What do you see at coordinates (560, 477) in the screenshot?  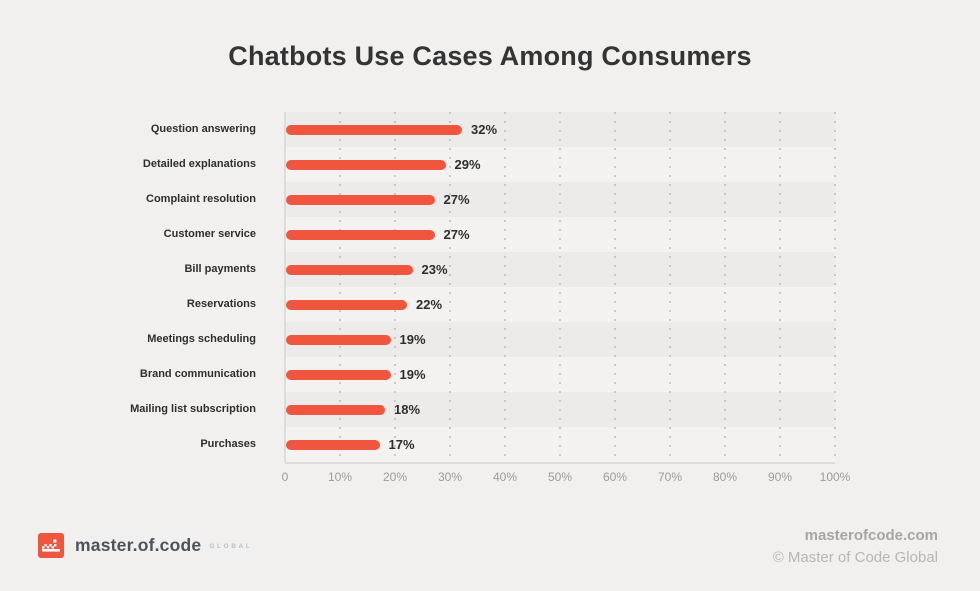 I see `x-tick-label: 50%` at bounding box center [560, 477].